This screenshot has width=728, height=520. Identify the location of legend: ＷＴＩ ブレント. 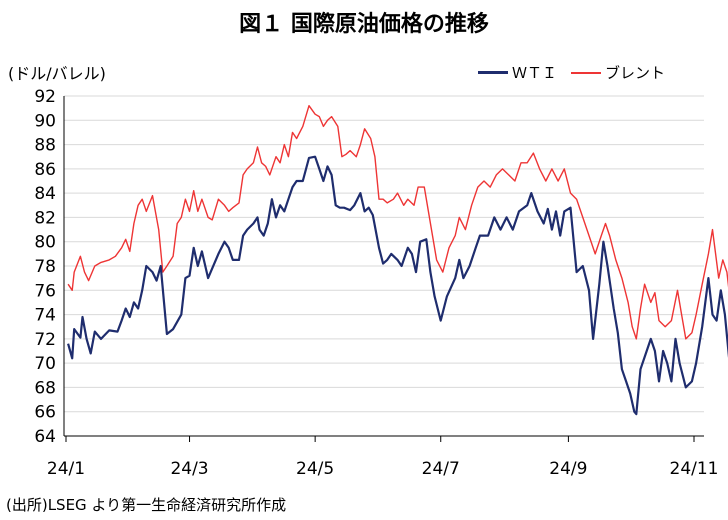
(578, 72).